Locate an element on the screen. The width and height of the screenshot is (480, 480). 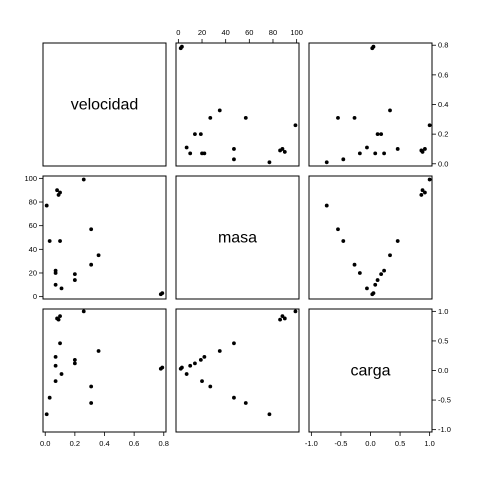
y-axis-velocidad-right: 0.0 0.2 0.4 0.6 0.8 is located at coordinates (440, 104).